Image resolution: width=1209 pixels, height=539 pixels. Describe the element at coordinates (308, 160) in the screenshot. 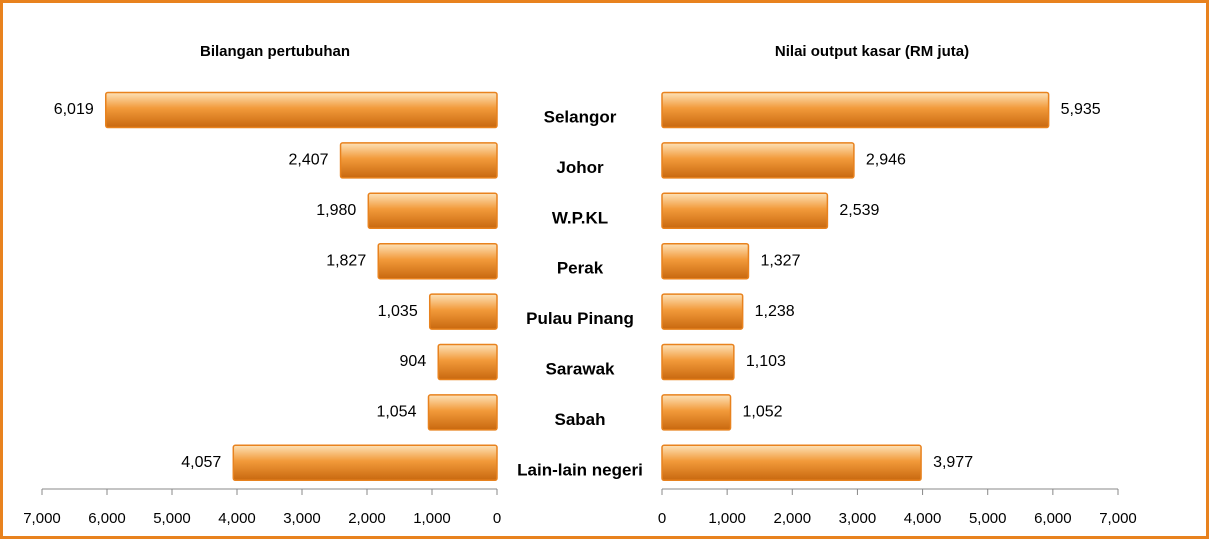

I see `value-label: 2,407` at that location.